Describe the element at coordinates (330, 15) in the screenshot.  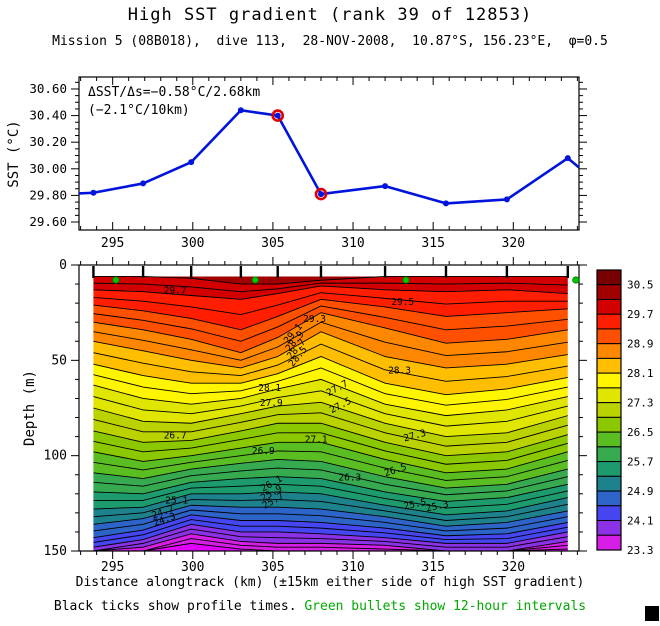
I see `figure-title: High SST gradient (rank 39 of 12853)` at that location.